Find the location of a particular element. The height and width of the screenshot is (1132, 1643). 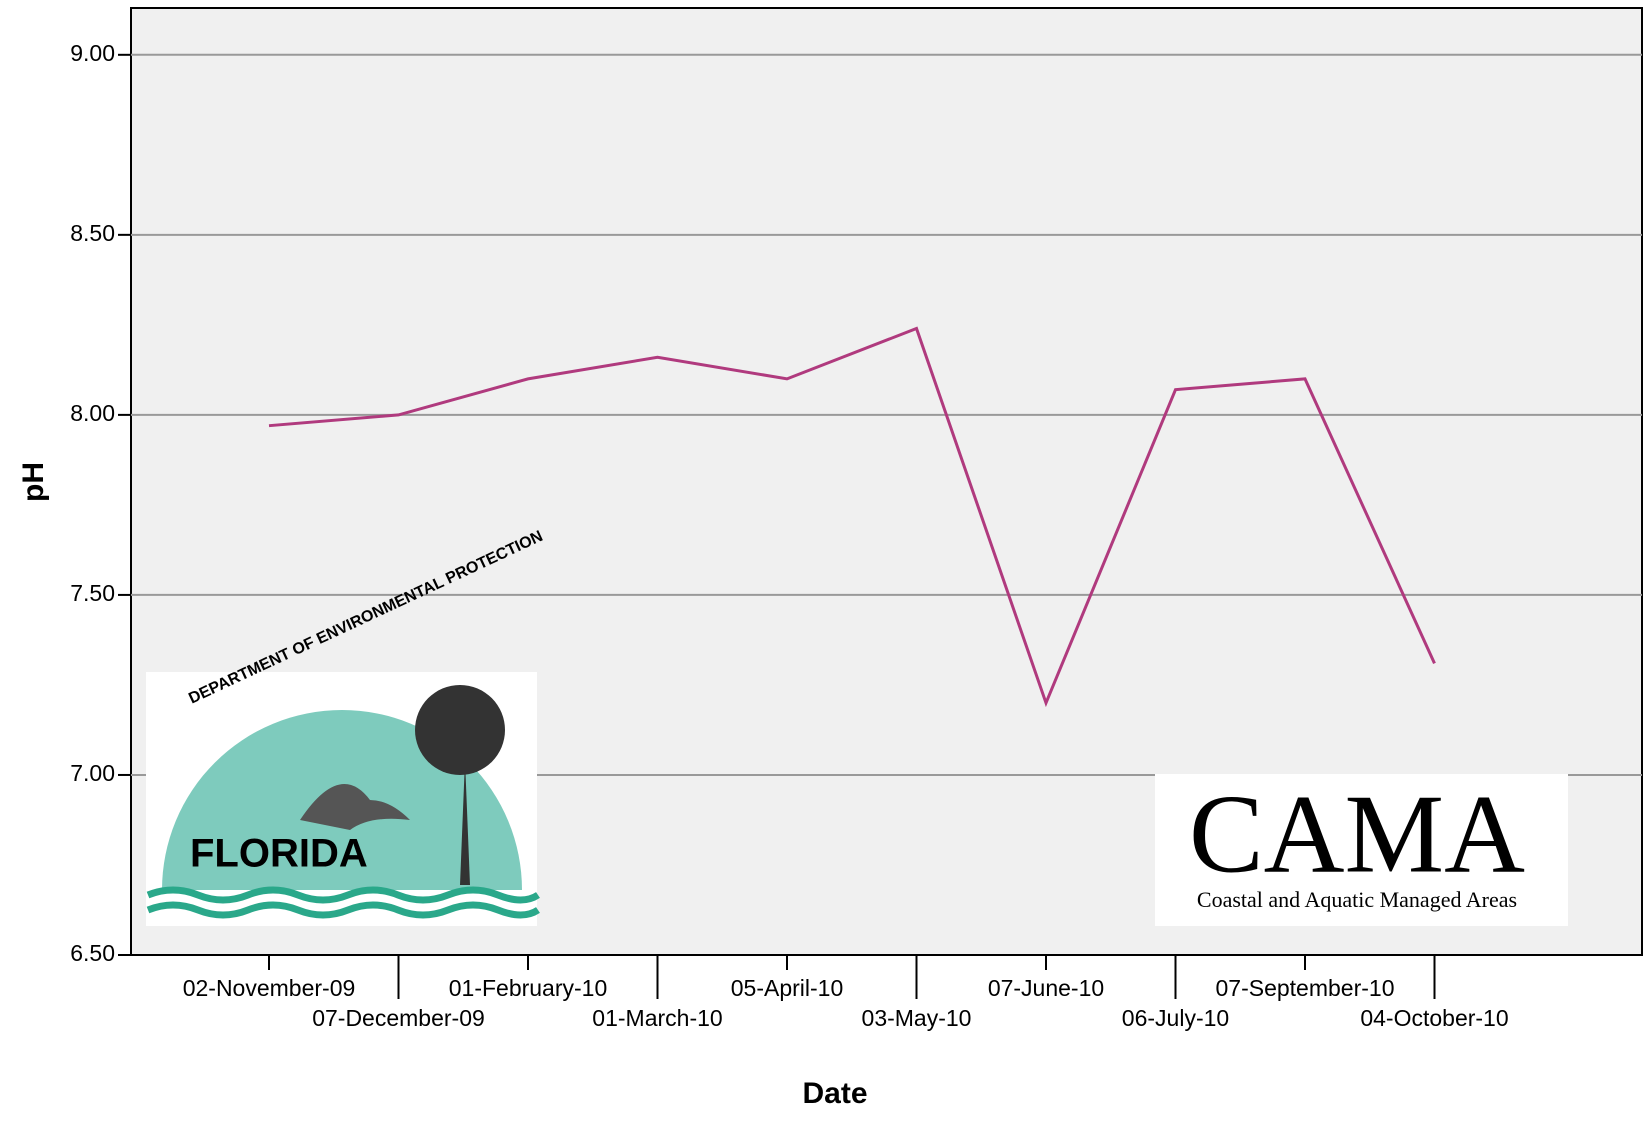

x-tick-label: 05-April-10 is located at coordinates (787, 988).